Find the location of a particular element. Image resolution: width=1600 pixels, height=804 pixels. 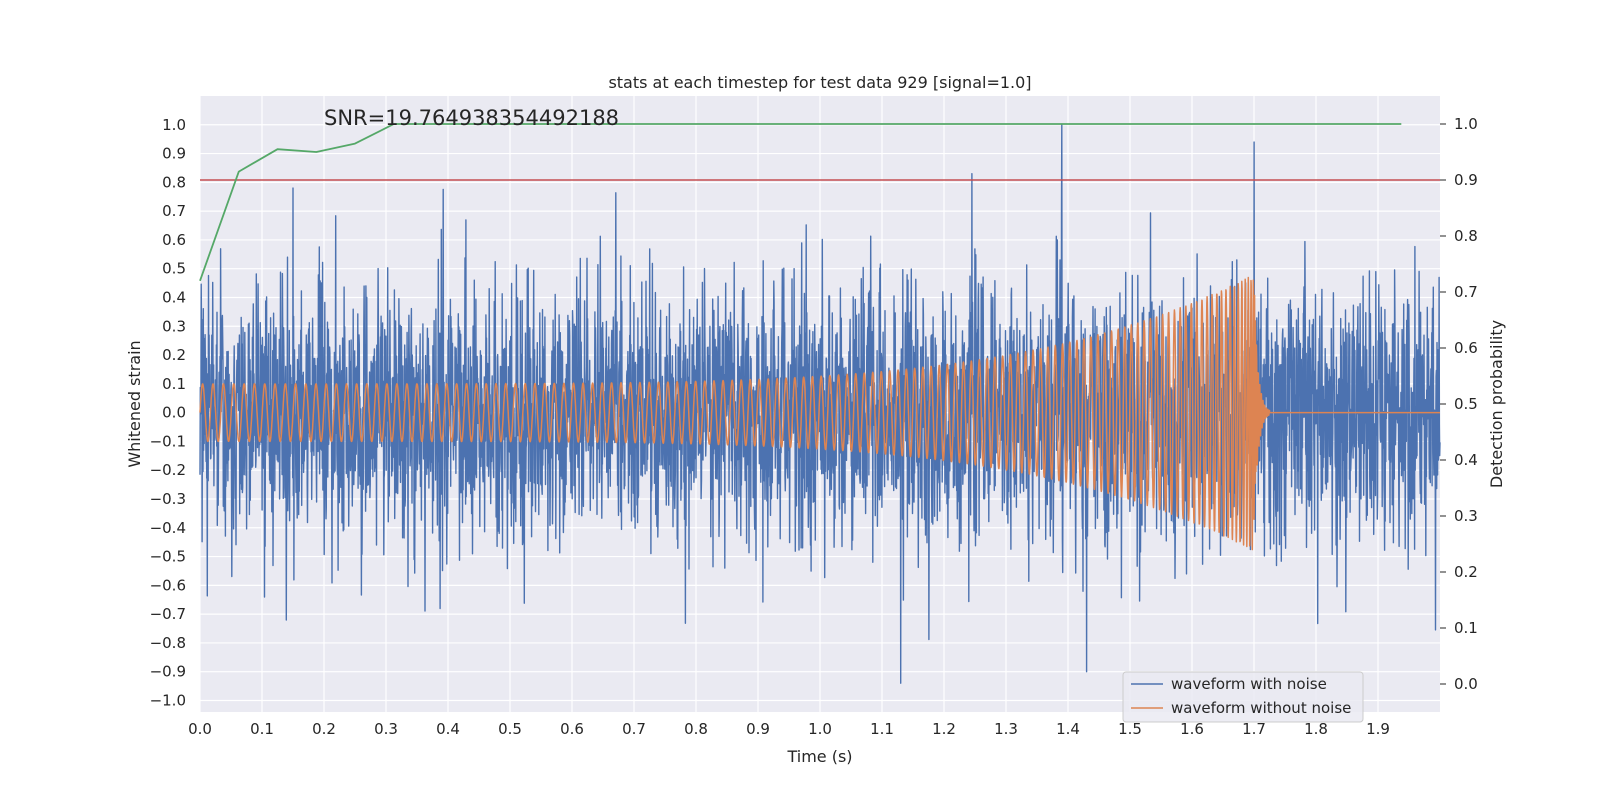

y-right-tick-label: 0.9 is located at coordinates (1466, 180).